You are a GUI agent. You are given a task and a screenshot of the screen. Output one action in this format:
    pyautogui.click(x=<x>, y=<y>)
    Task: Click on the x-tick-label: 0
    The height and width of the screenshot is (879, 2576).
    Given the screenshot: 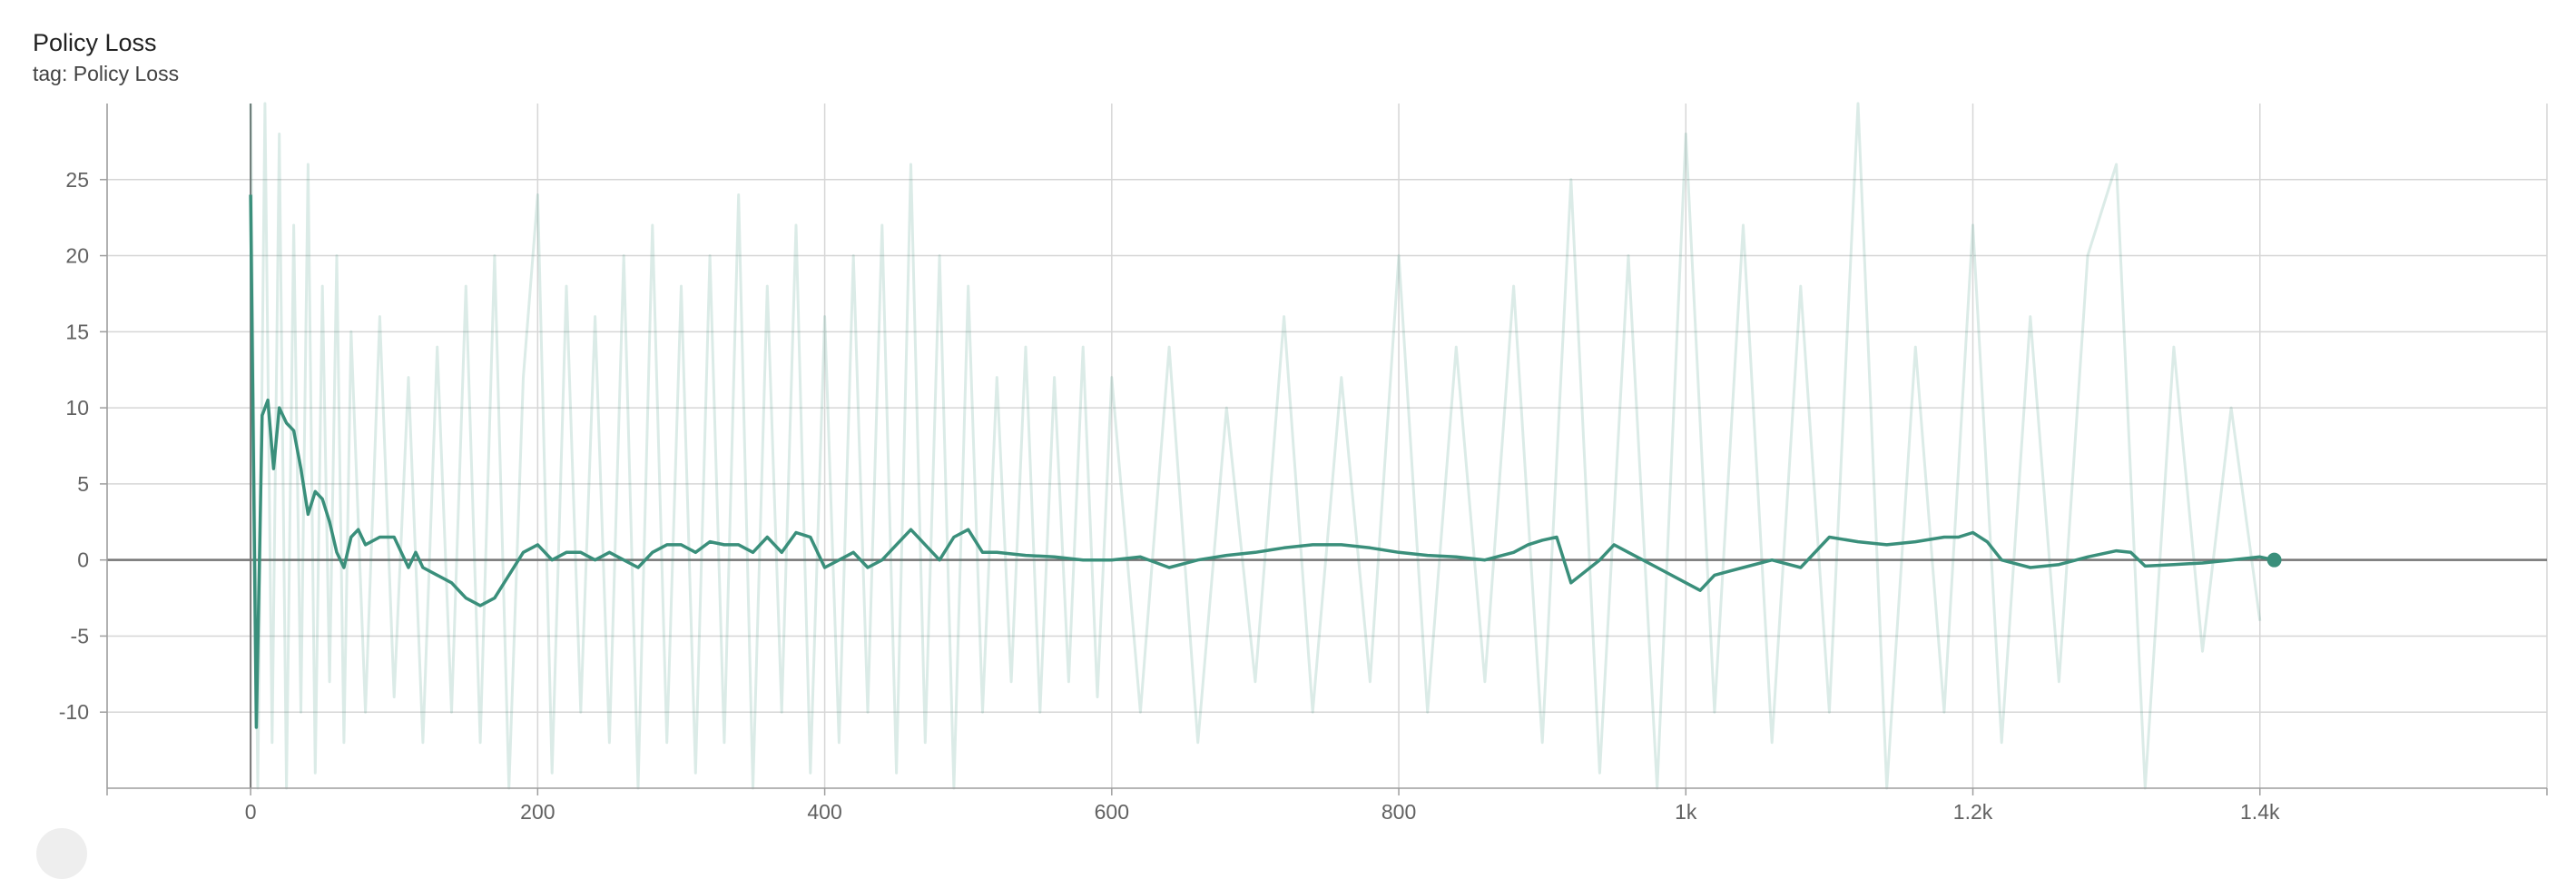 What is the action you would take?
    pyautogui.click(x=251, y=812)
    